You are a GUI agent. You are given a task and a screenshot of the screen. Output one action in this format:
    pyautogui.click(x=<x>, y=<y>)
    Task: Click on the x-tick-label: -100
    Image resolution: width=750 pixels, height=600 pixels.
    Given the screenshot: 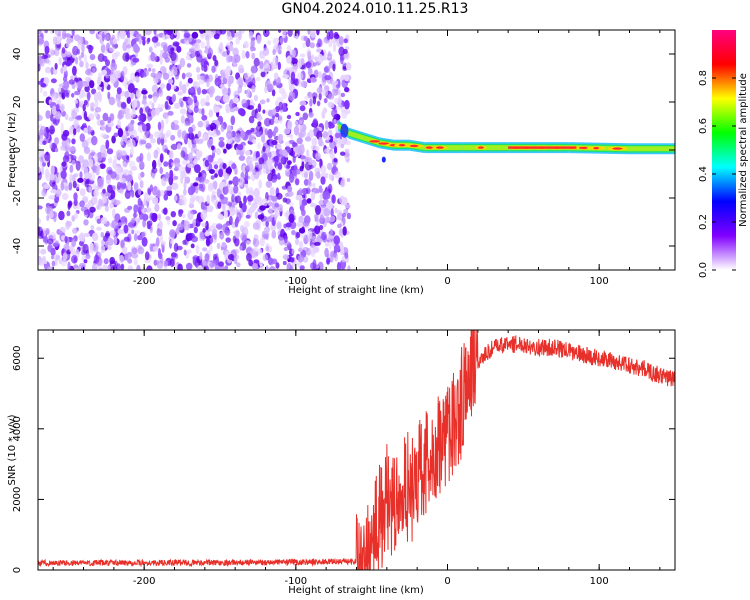 What is the action you would take?
    pyautogui.click(x=295, y=281)
    